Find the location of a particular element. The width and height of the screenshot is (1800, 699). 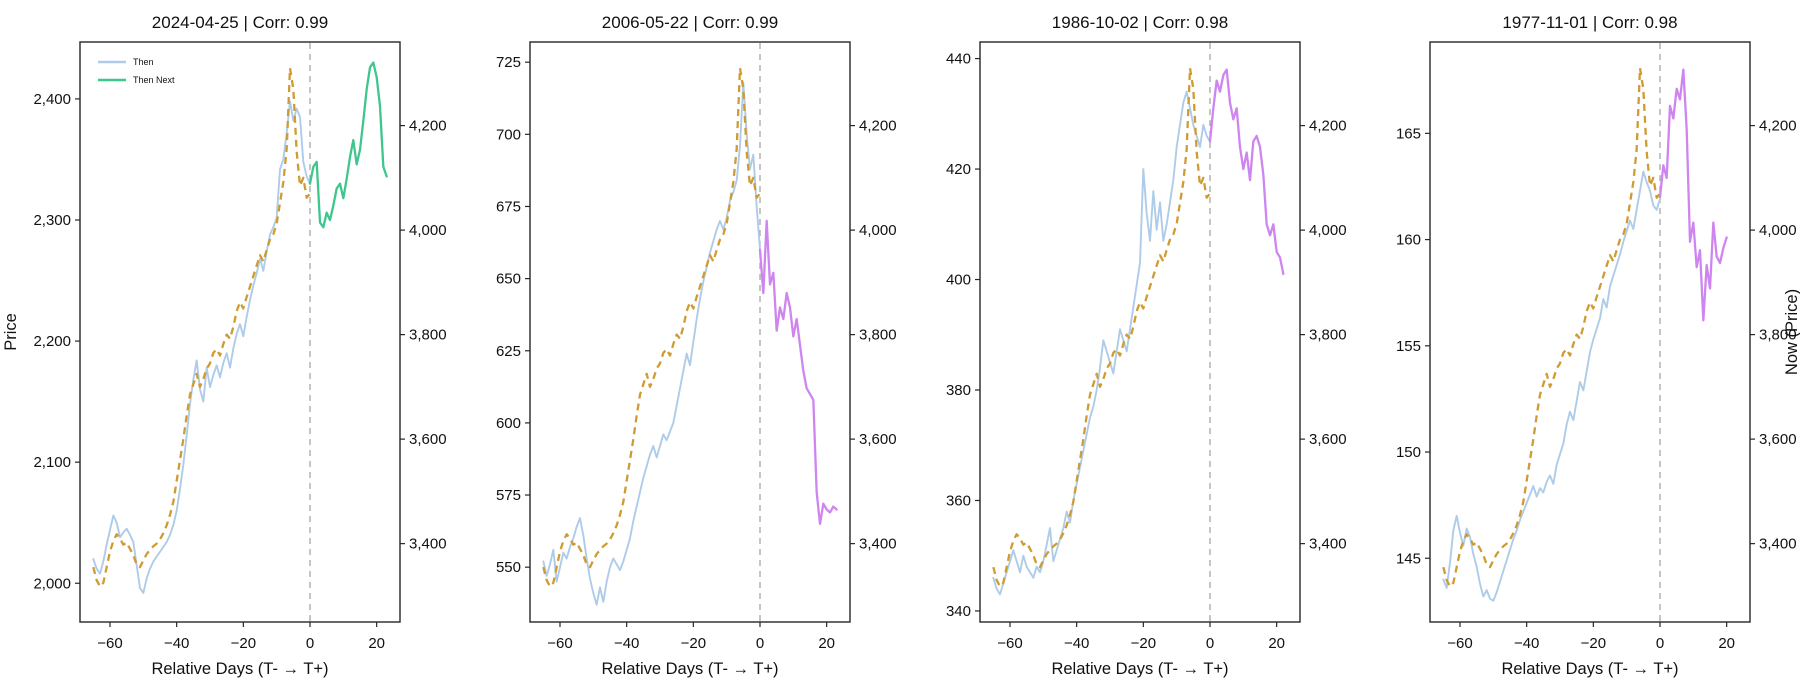

legend-label: Then is located at coordinates (143, 62).